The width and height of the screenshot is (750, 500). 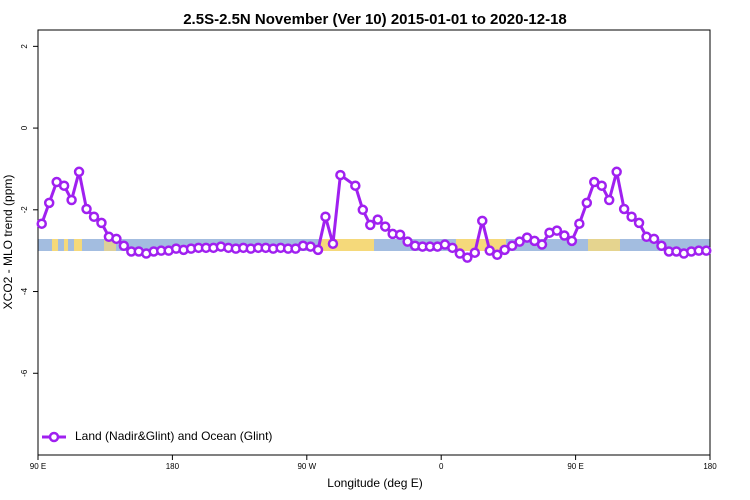 What do you see at coordinates (306, 466) in the screenshot?
I see `x-tick-label: 90 W` at bounding box center [306, 466].